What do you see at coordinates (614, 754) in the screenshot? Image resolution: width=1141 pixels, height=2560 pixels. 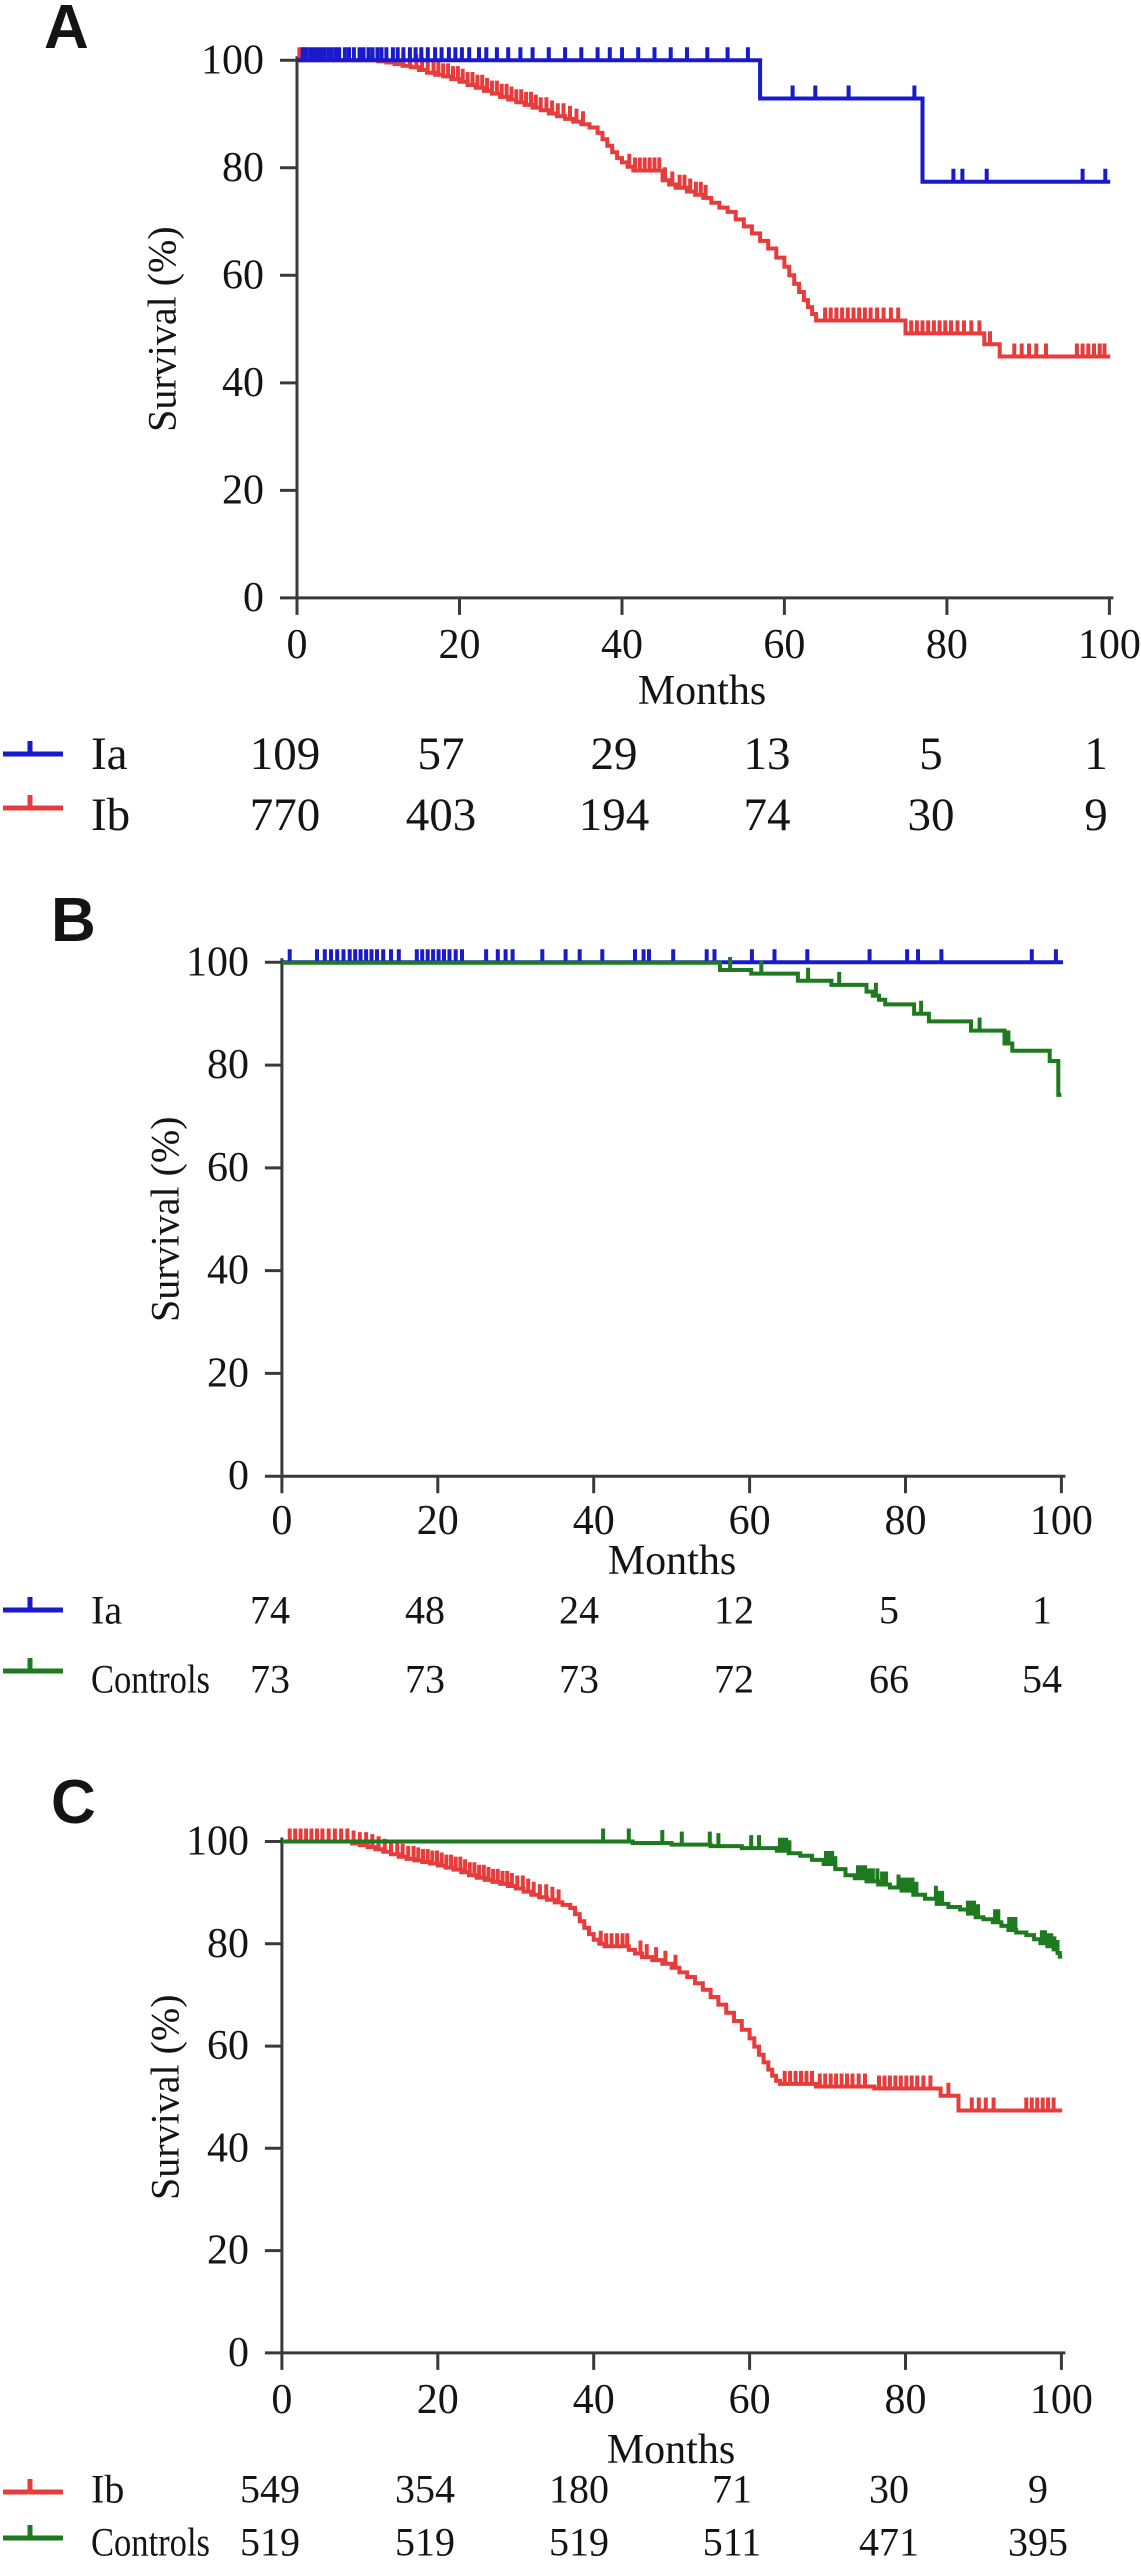 I see `svg-text: 29` at bounding box center [614, 754].